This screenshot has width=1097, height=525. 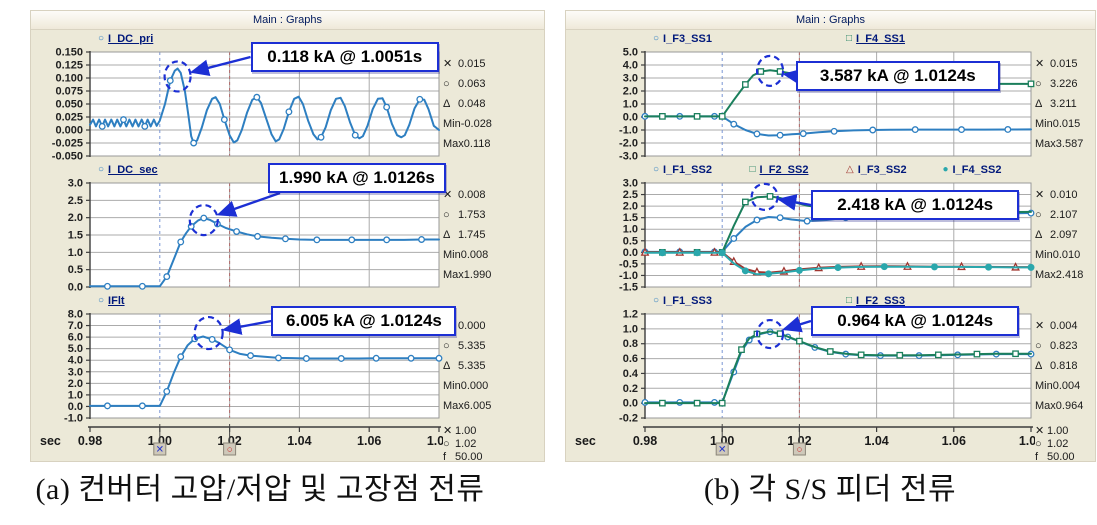 I want to click on legend-row: ○ IFlt, so click(x=264, y=300).